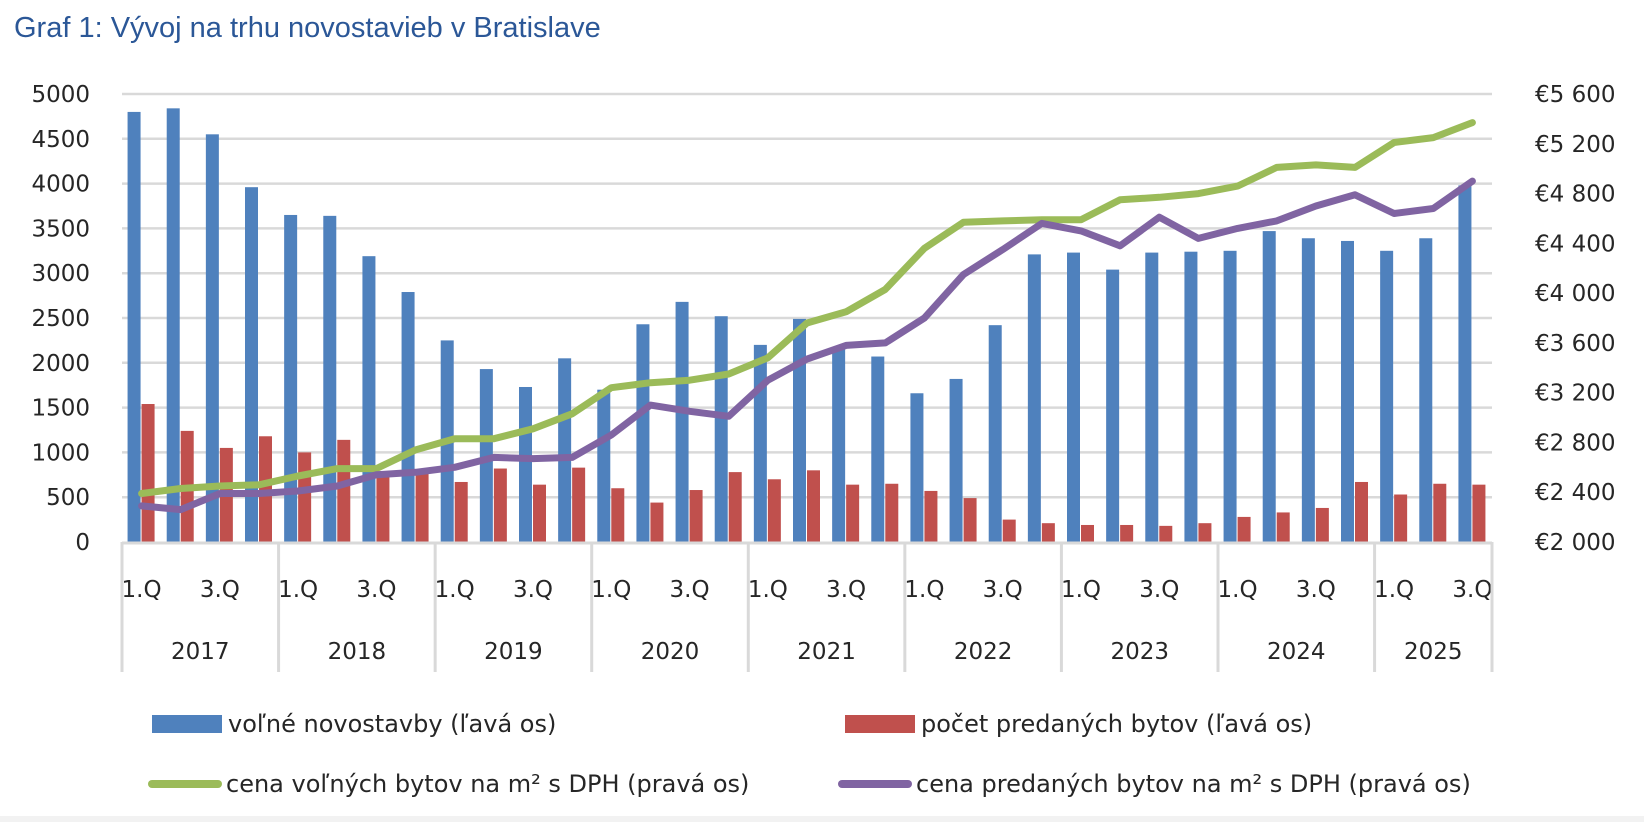 This screenshot has width=1644, height=822. I want to click on legend-item-free-units: voľné novostavby (ľavá os), so click(354, 724).